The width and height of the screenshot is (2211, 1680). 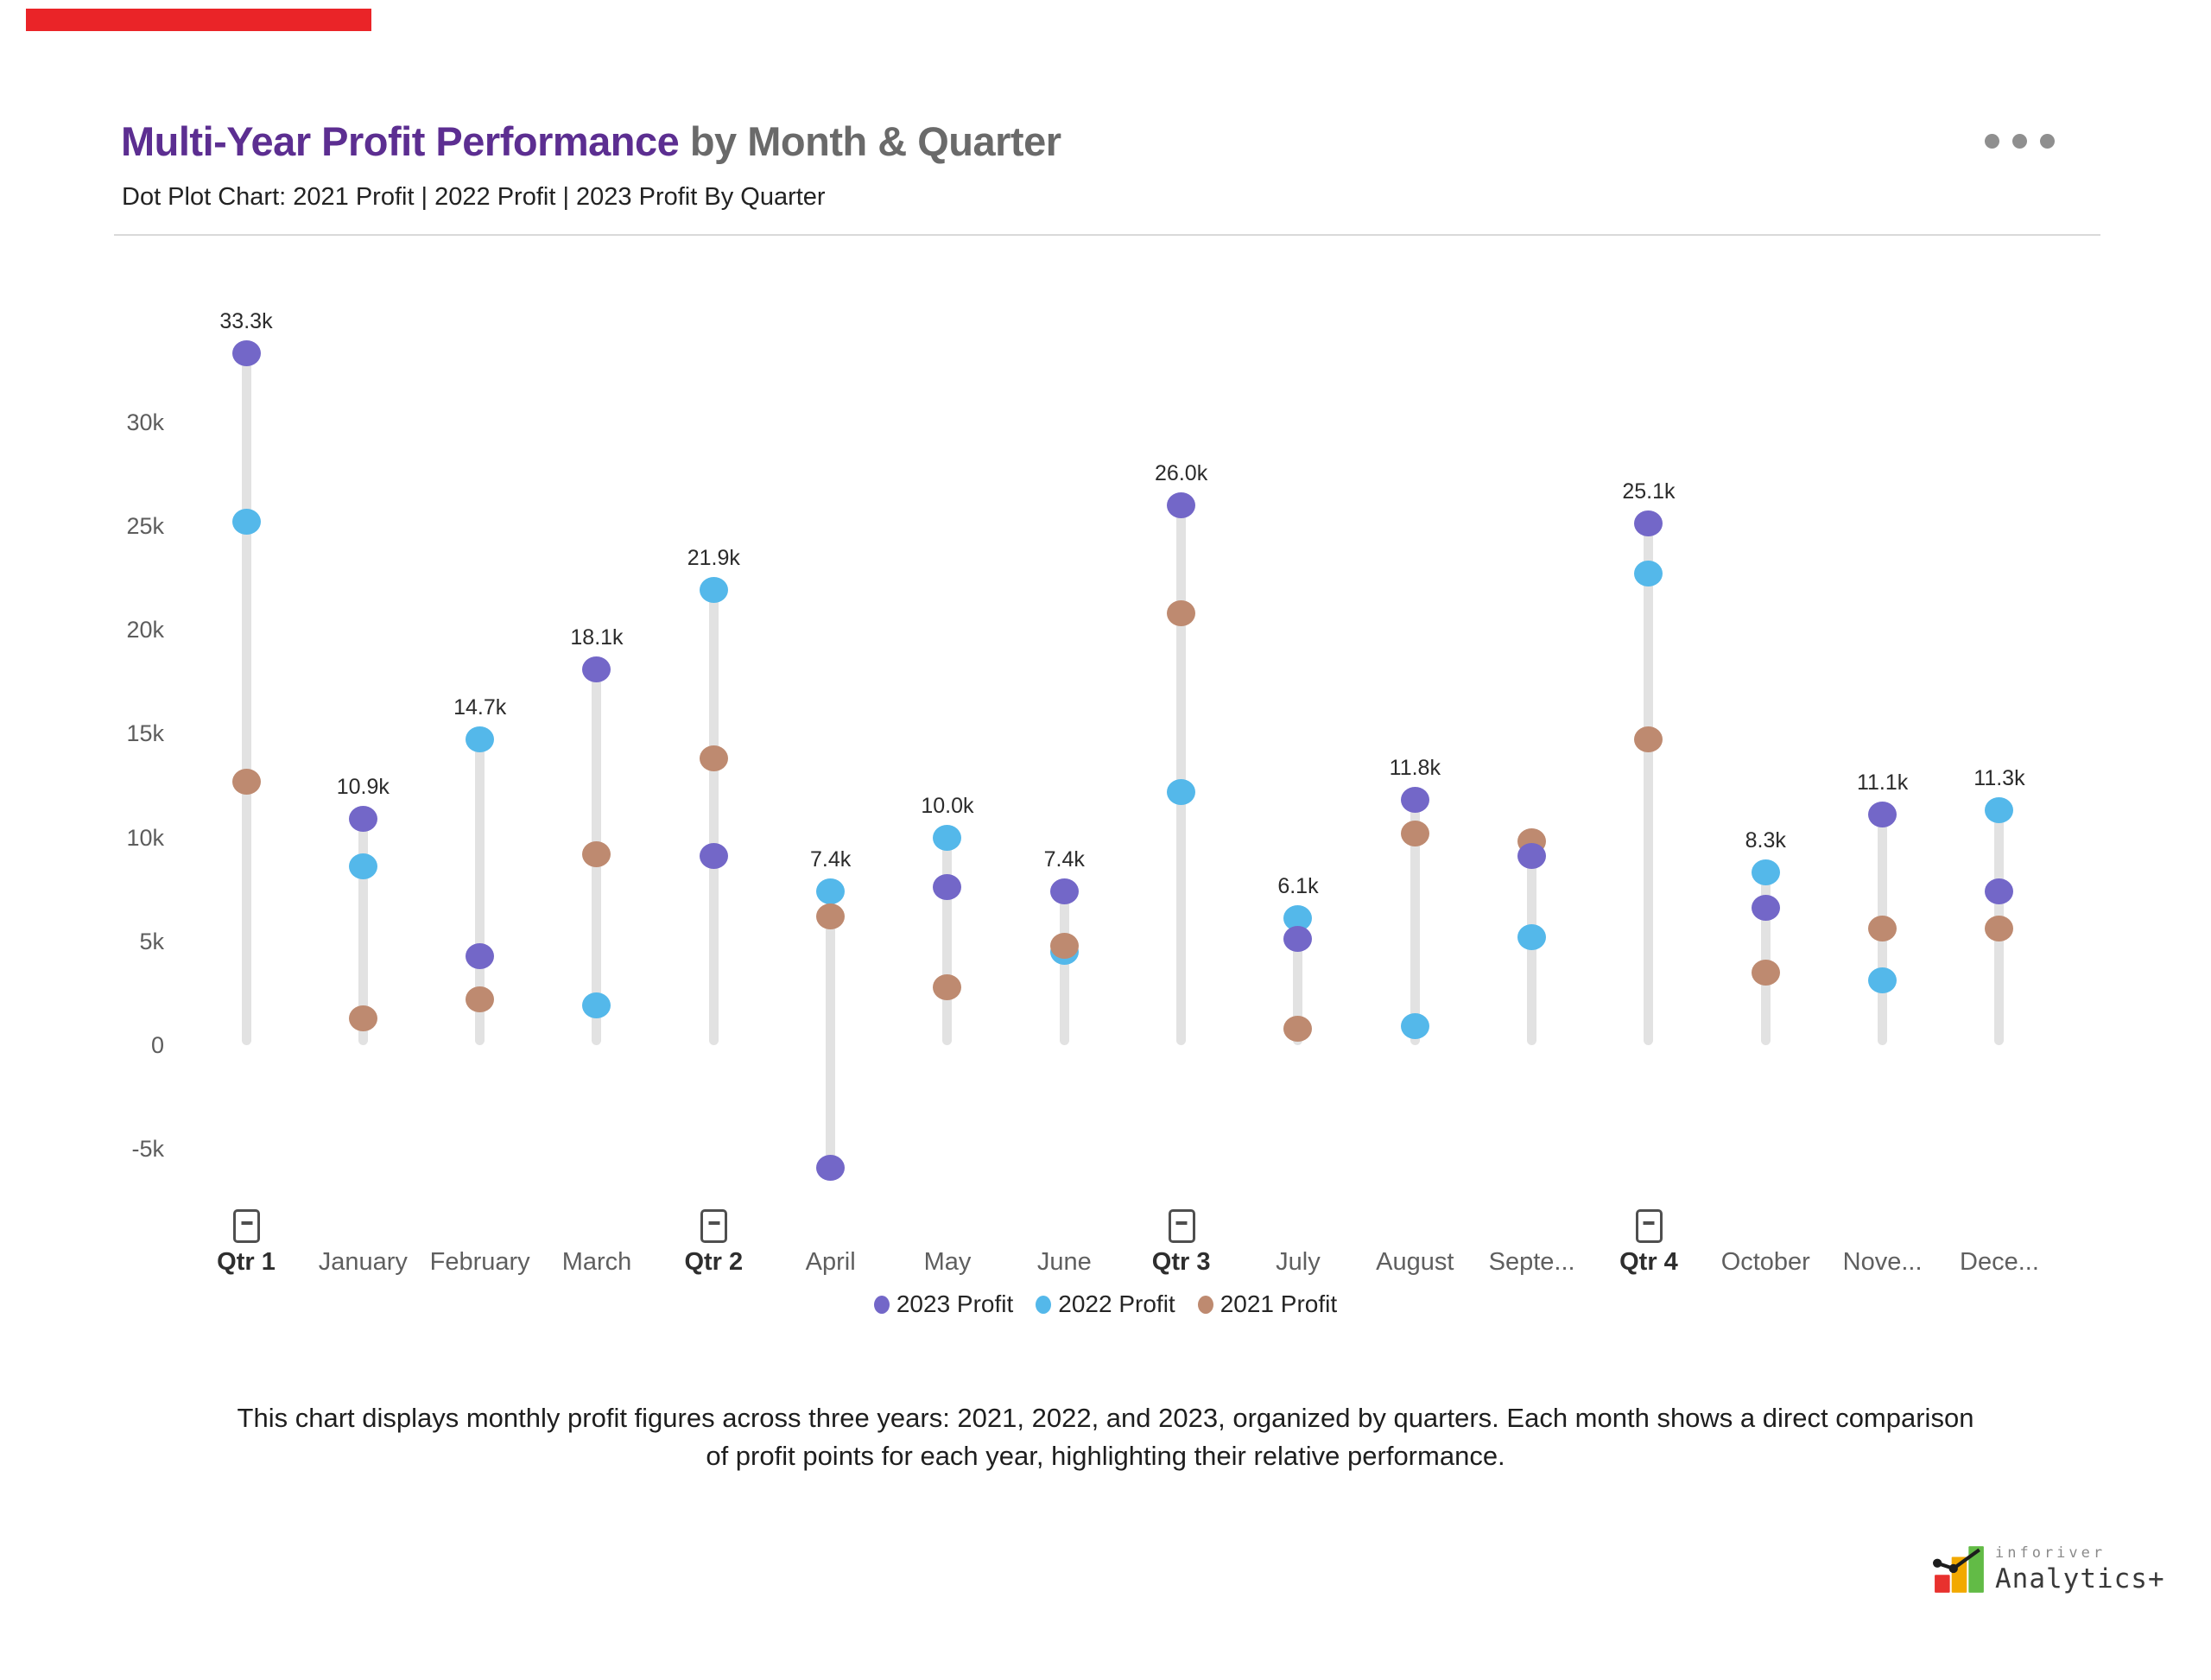 What do you see at coordinates (1882, 783) in the screenshot?
I see `data-label: 11.1k` at bounding box center [1882, 783].